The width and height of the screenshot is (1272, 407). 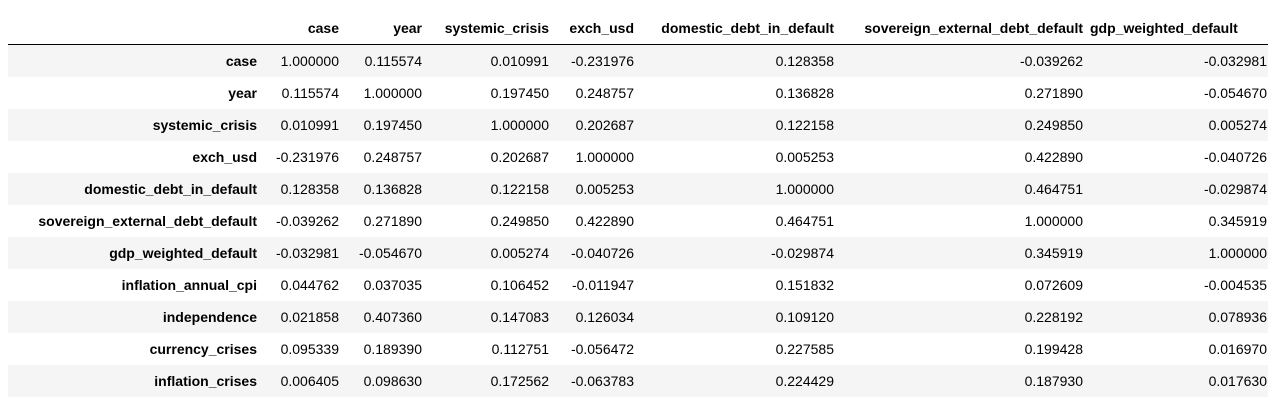 What do you see at coordinates (602, 284) in the screenshot?
I see `table-cell: -0.011947` at bounding box center [602, 284].